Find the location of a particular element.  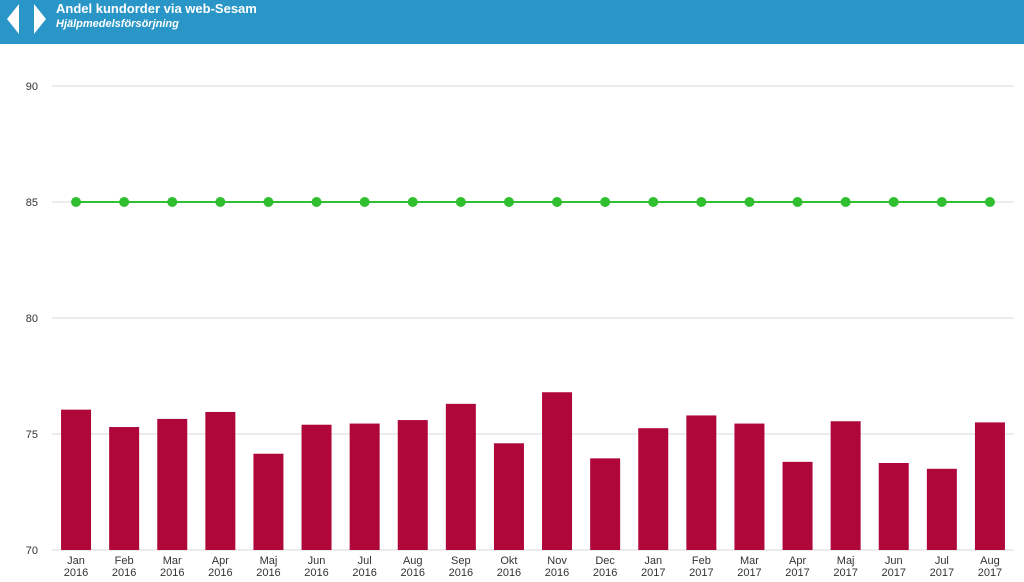

x-tick-label: Feb 2017 is located at coordinates (701, 567).